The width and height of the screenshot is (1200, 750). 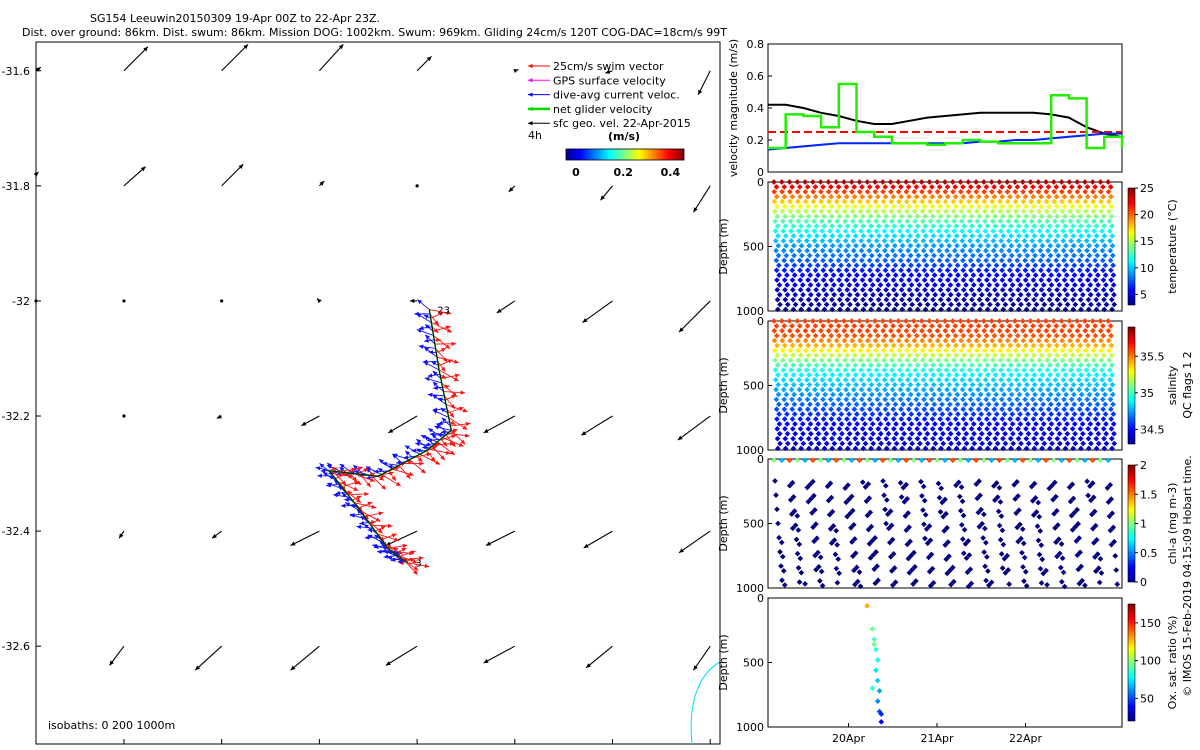 What do you see at coordinates (1143, 582) in the screenshot?
I see `colorbar-tick-label: 0` at bounding box center [1143, 582].